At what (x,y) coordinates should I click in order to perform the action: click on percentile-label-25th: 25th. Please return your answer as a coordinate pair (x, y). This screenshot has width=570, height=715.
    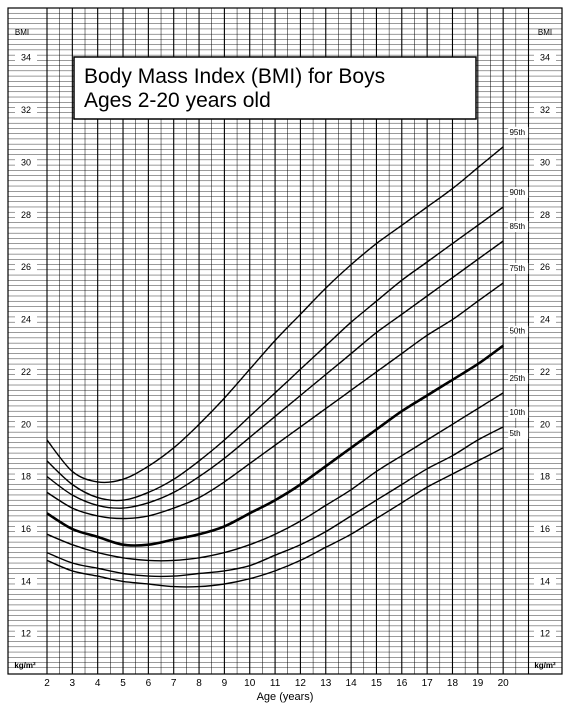
    Looking at the image, I should click on (517, 378).